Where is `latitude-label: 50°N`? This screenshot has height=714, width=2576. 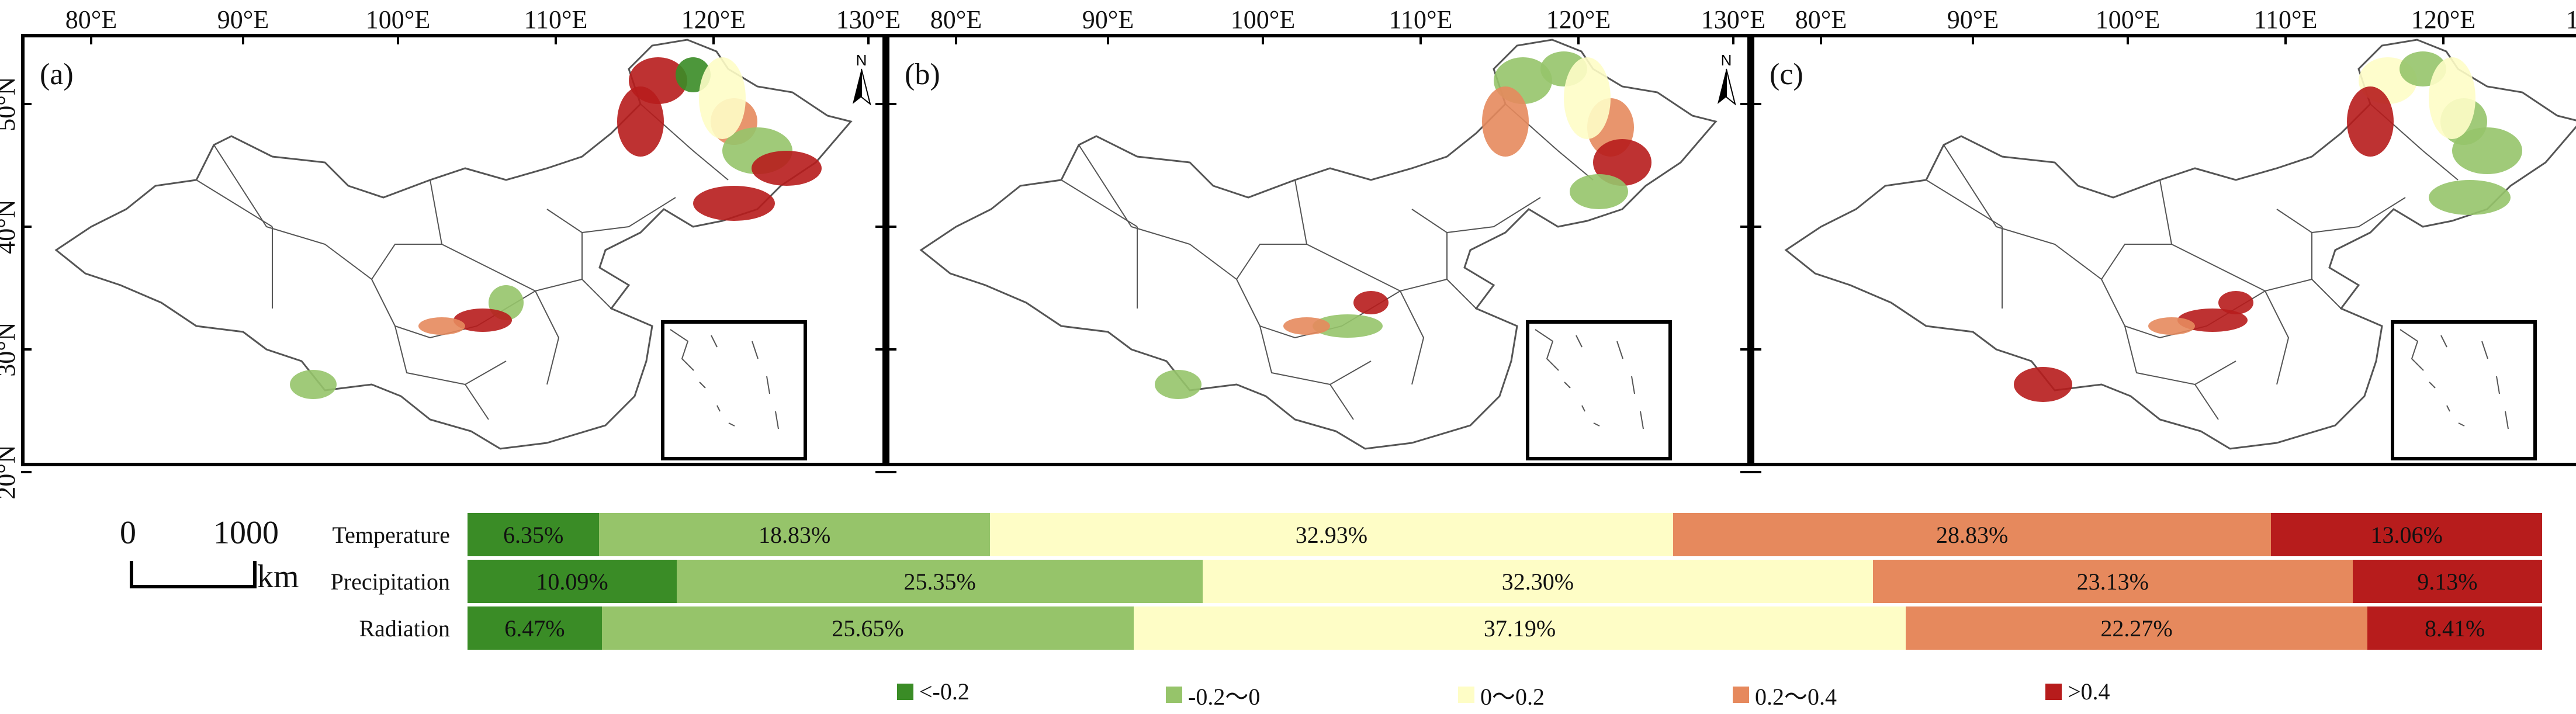 latitude-label: 50°N is located at coordinates (10, 104).